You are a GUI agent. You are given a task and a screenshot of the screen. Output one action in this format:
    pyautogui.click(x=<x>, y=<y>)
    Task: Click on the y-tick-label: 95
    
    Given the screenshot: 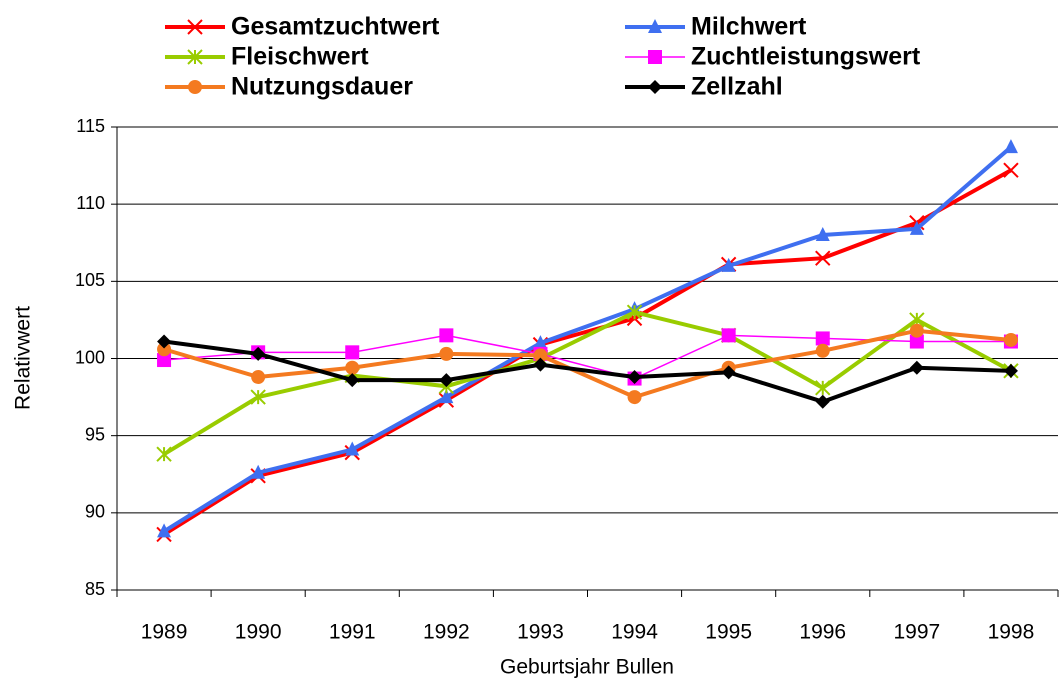 What is the action you would take?
    pyautogui.click(x=95, y=434)
    